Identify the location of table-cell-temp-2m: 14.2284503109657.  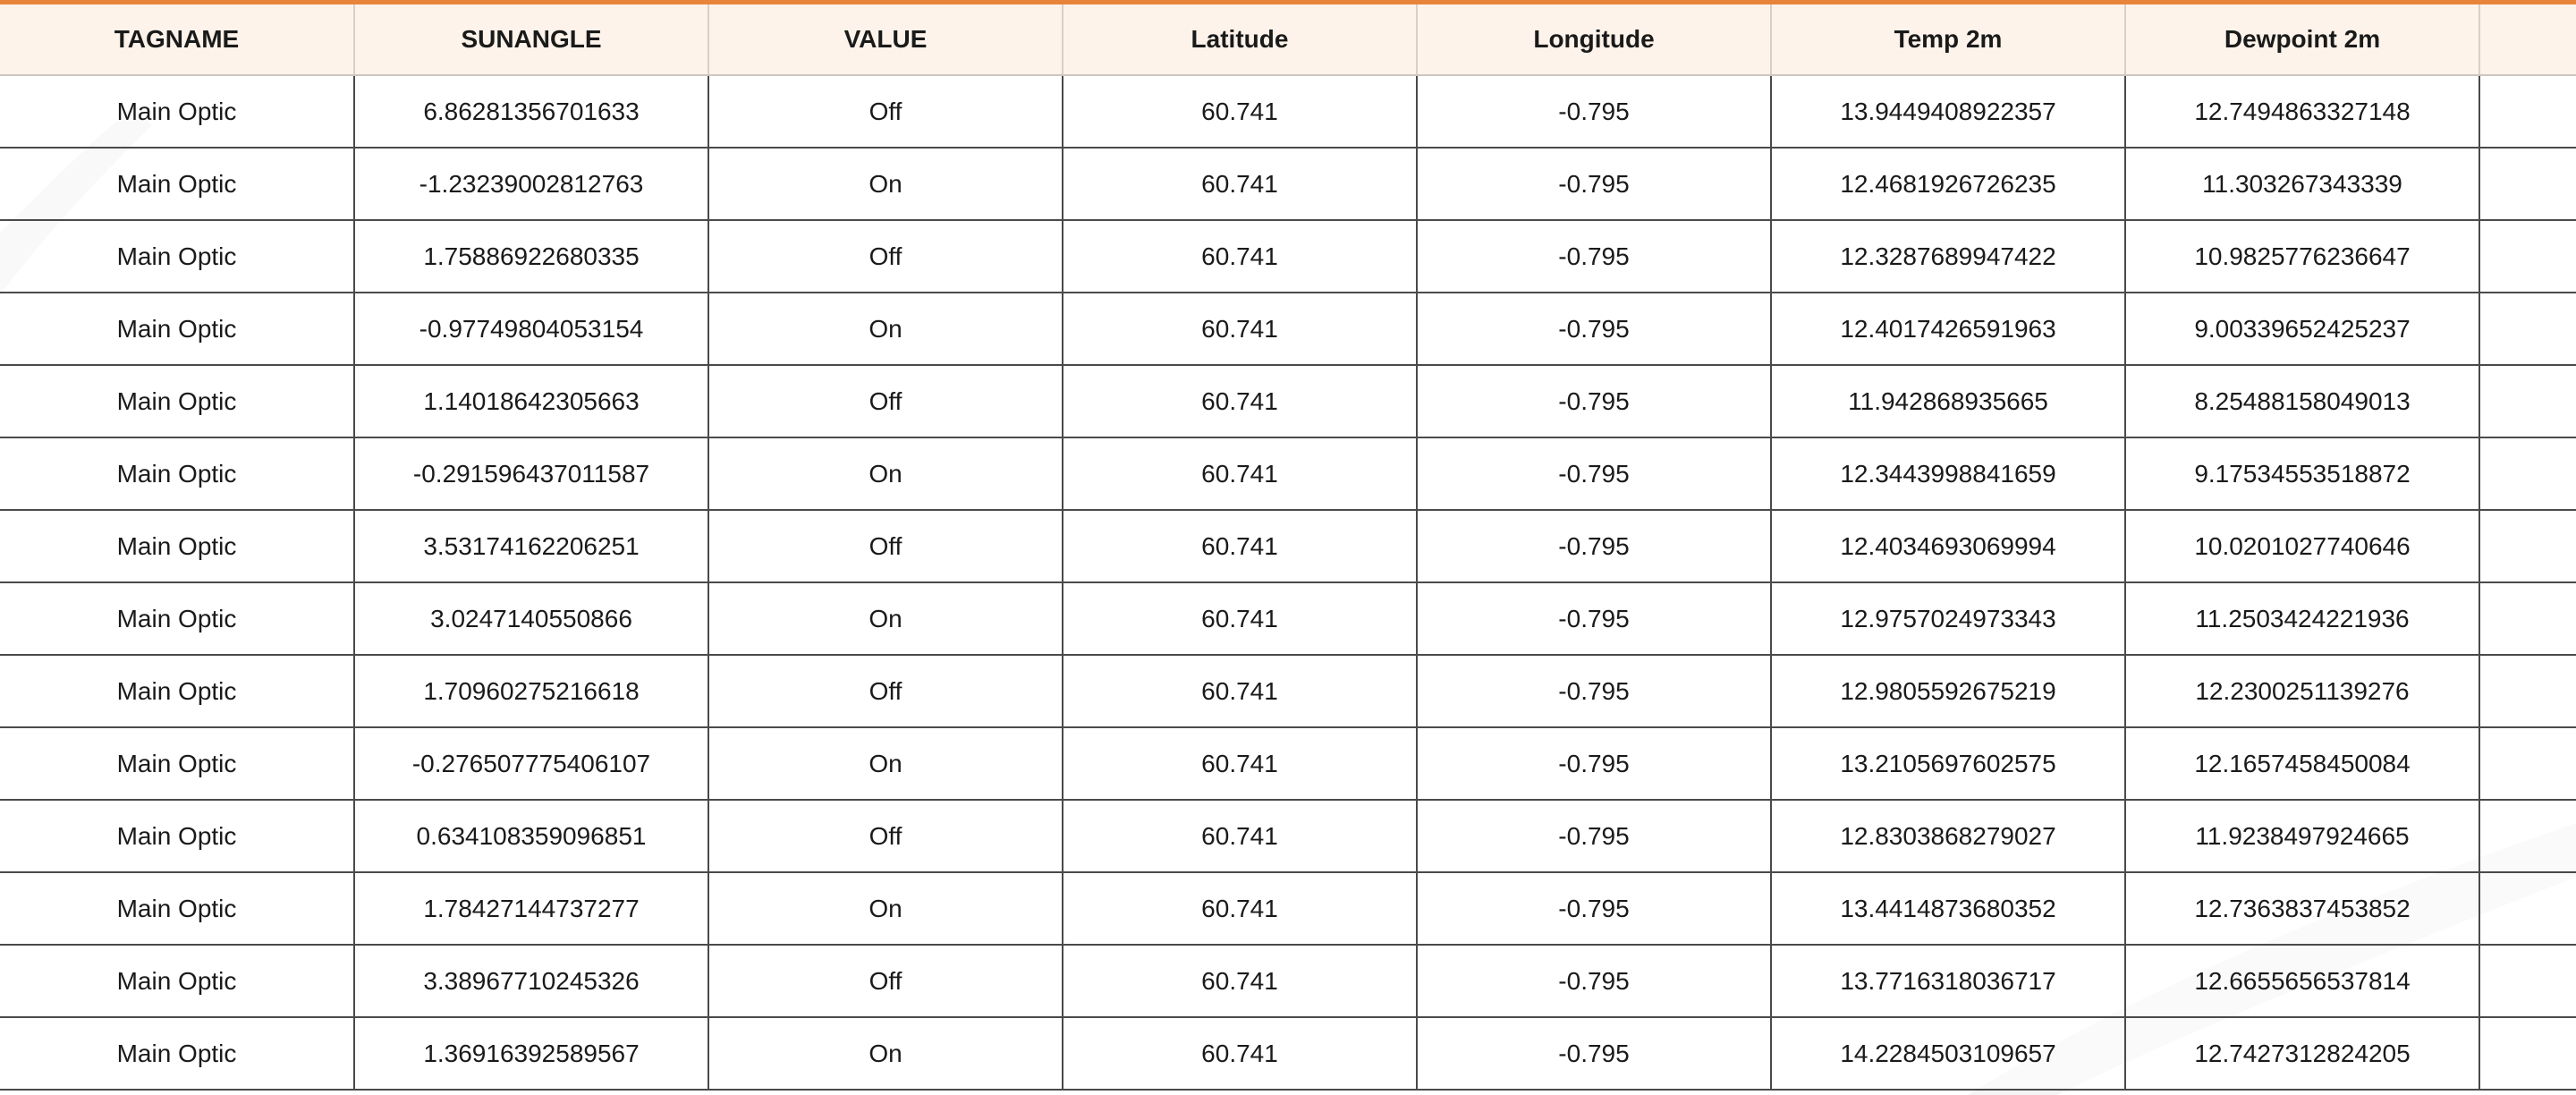
(1948, 1054).